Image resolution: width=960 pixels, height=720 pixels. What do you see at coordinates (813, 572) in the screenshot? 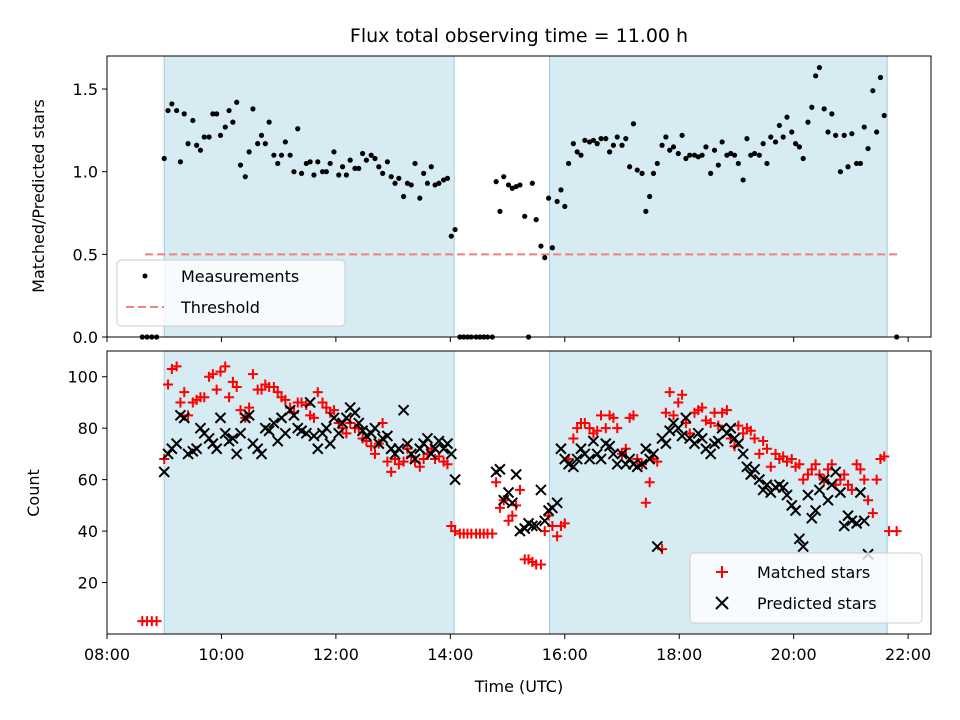
I see `legend-matched-label: Matched stars` at bounding box center [813, 572].